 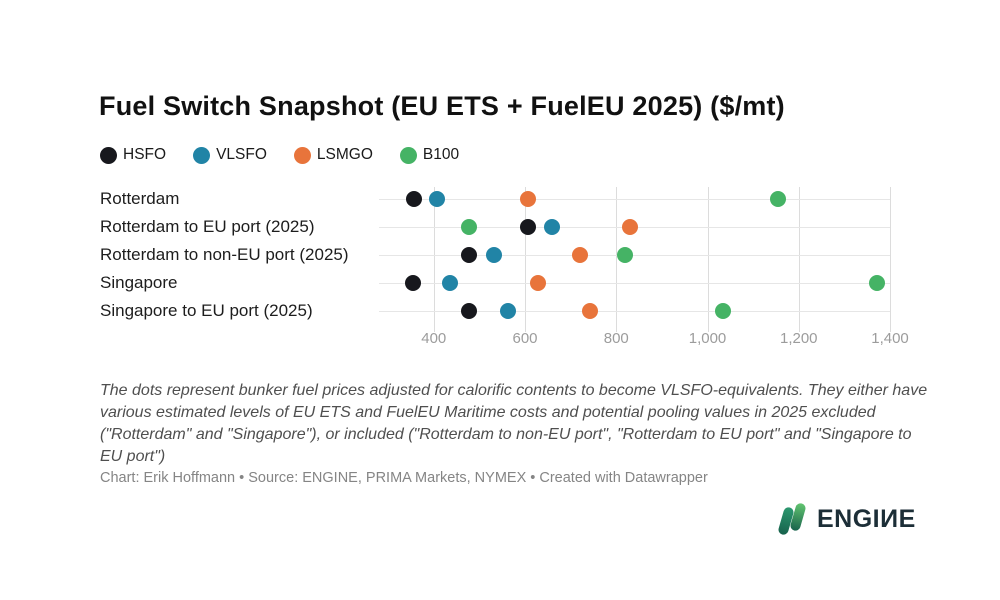 I want to click on legend-item-vlsfo: VLSFO, so click(x=230, y=155).